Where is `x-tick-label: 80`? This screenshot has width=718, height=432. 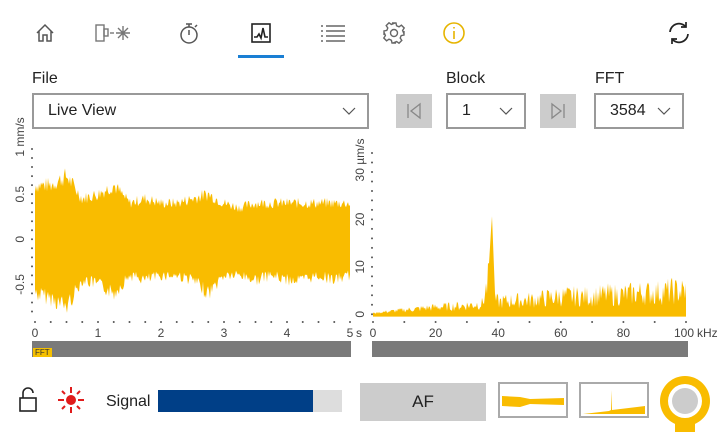 x-tick-label: 80 is located at coordinates (624, 333).